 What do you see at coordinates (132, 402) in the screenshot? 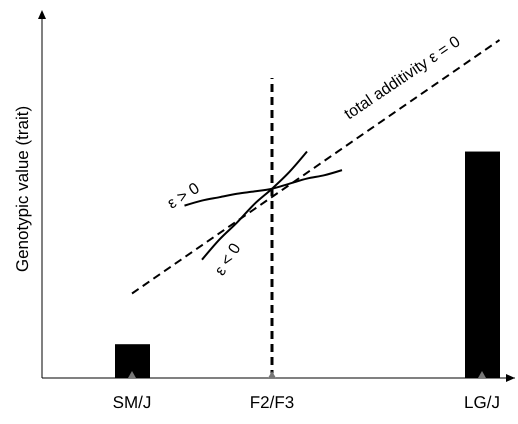
I see `x-tick-label: SM/J` at bounding box center [132, 402].